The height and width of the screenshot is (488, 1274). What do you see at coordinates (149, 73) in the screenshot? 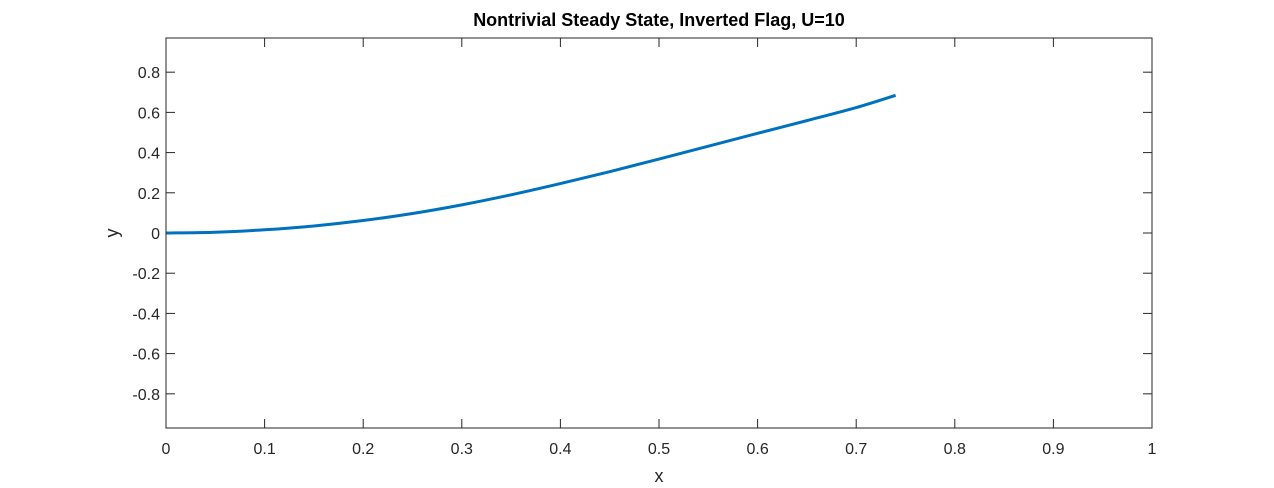
I see `y-tick-label: 0.8` at bounding box center [149, 73].